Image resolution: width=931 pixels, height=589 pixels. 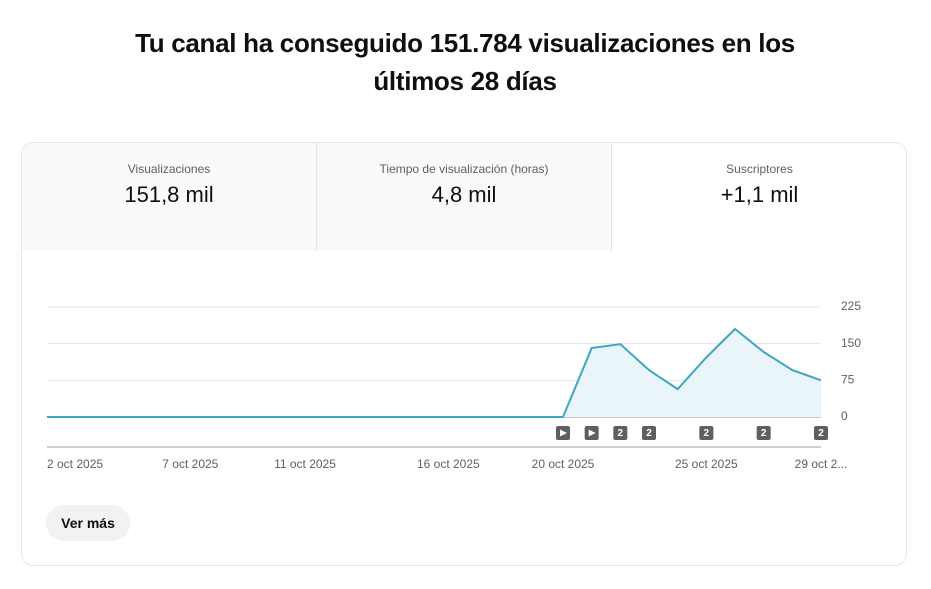 I want to click on x-tick-label: 25 oct 2025, so click(x=706, y=464).